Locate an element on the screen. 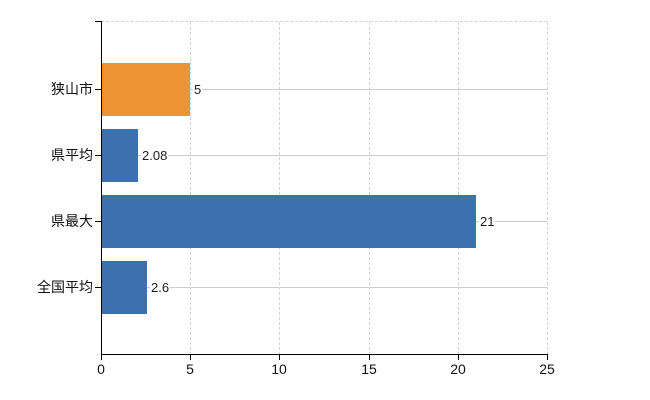  y-axis-line is located at coordinates (101, 188).